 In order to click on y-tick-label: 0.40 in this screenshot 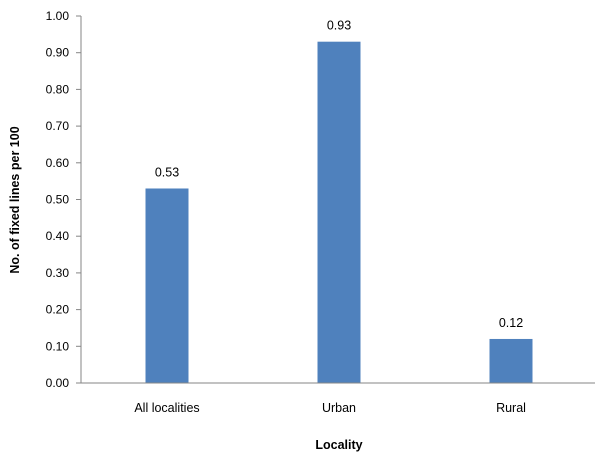, I will do `click(58, 236)`.